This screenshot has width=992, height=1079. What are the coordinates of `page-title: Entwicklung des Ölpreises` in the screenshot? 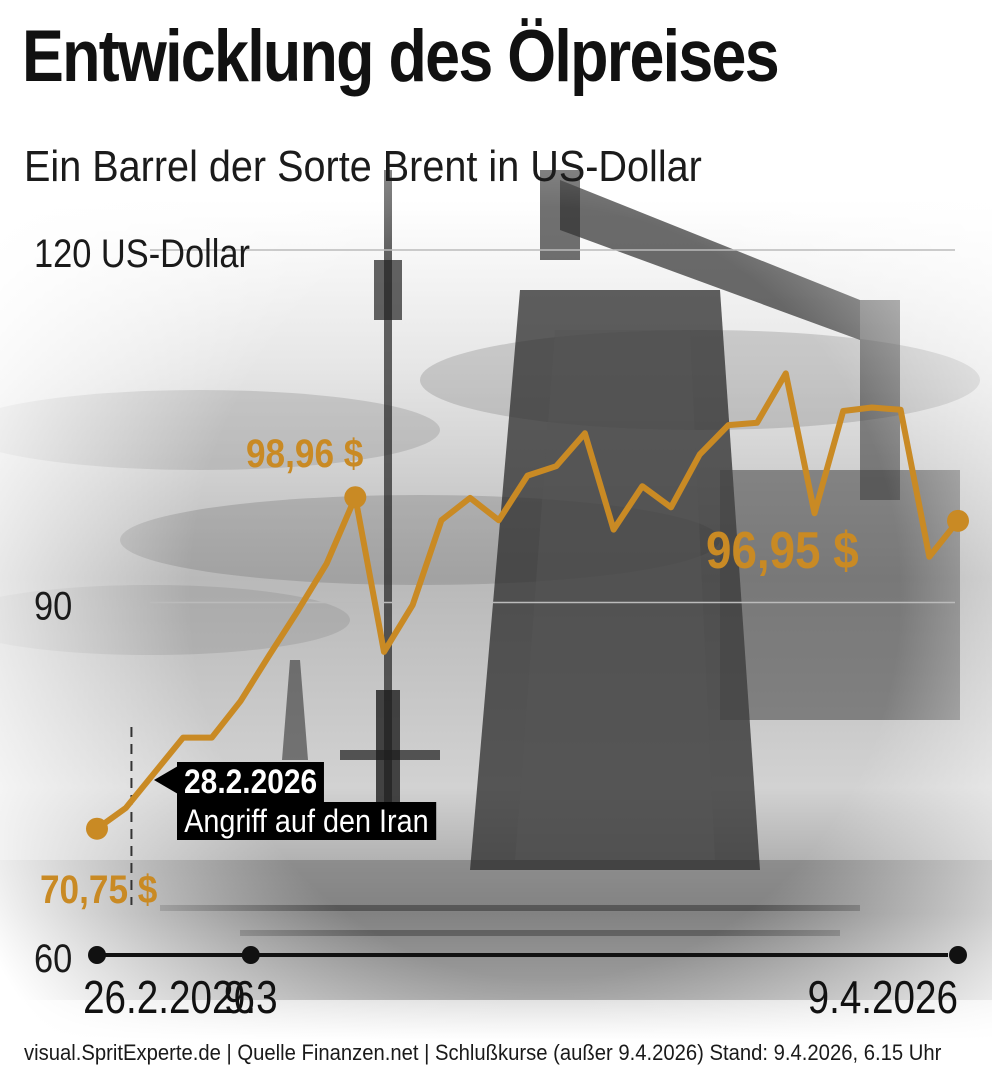 It's located at (401, 56).